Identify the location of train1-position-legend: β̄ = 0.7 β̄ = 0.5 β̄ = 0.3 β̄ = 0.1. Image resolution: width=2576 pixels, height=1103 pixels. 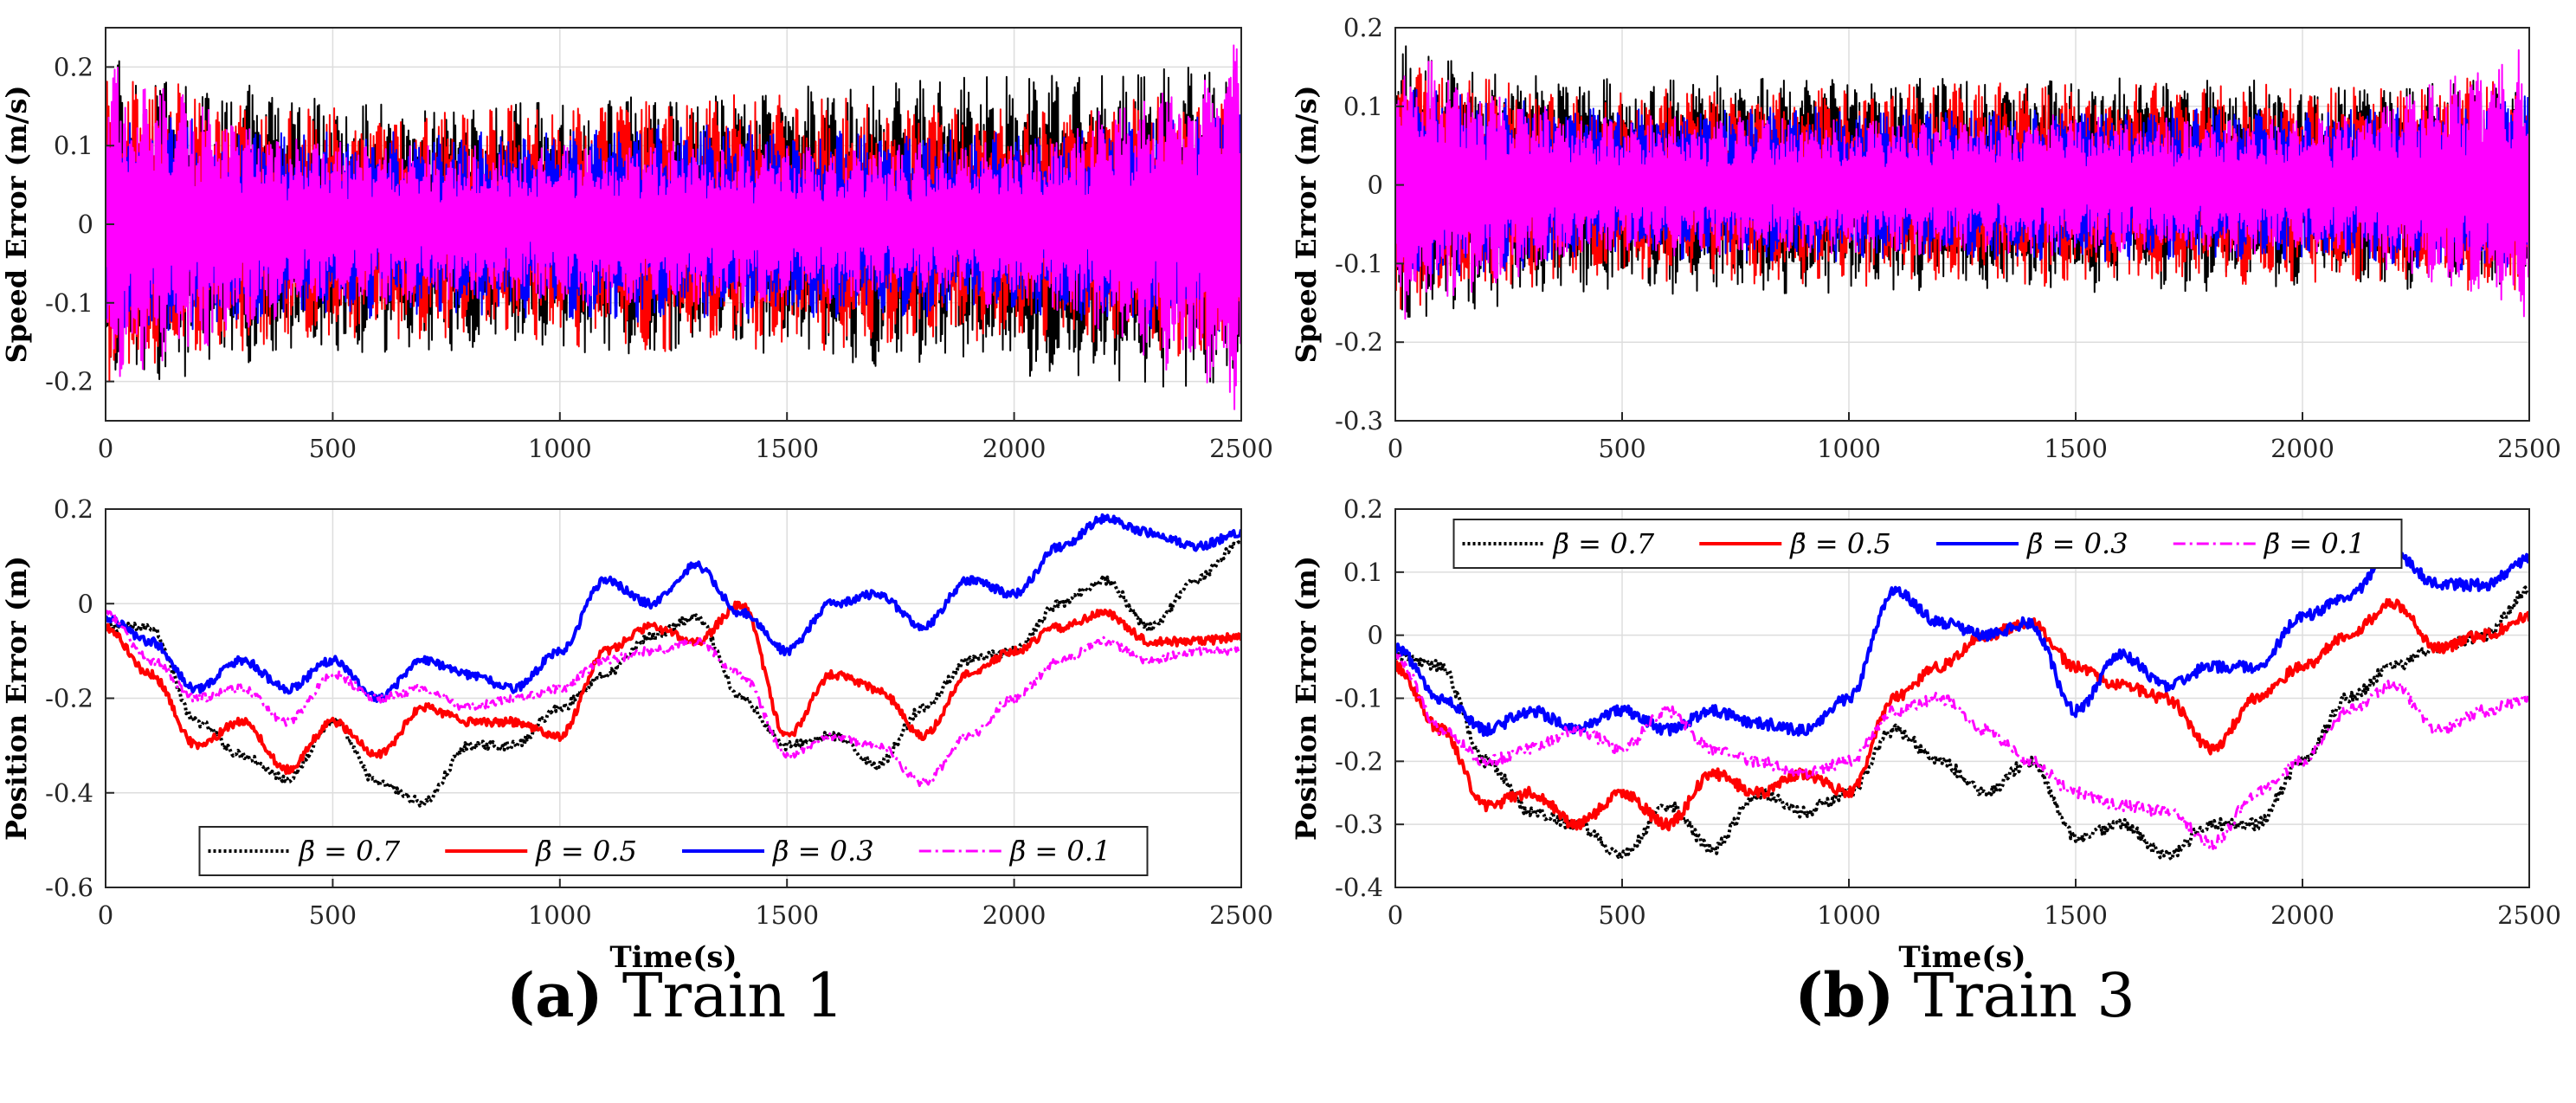
(673, 851).